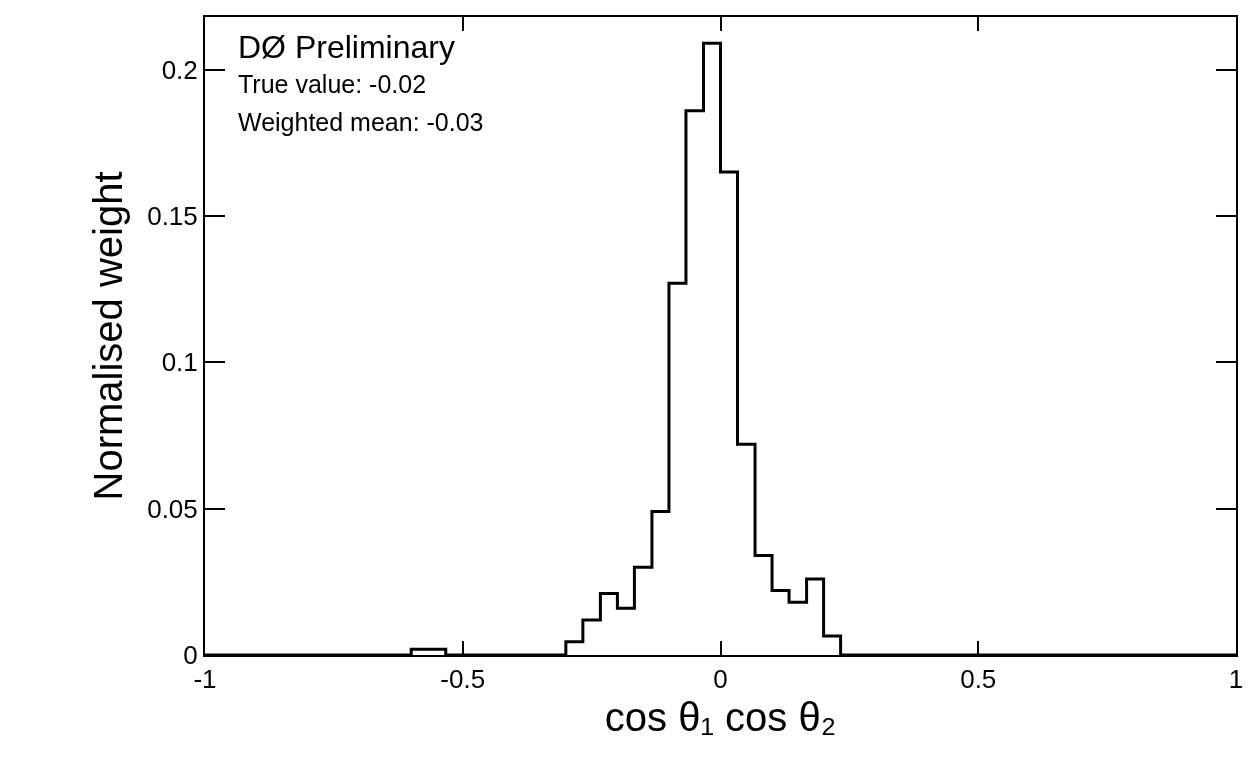 Image resolution: width=1255 pixels, height=782 pixels. What do you see at coordinates (332, 84) in the screenshot?
I see `annotation: True value: -0.02` at bounding box center [332, 84].